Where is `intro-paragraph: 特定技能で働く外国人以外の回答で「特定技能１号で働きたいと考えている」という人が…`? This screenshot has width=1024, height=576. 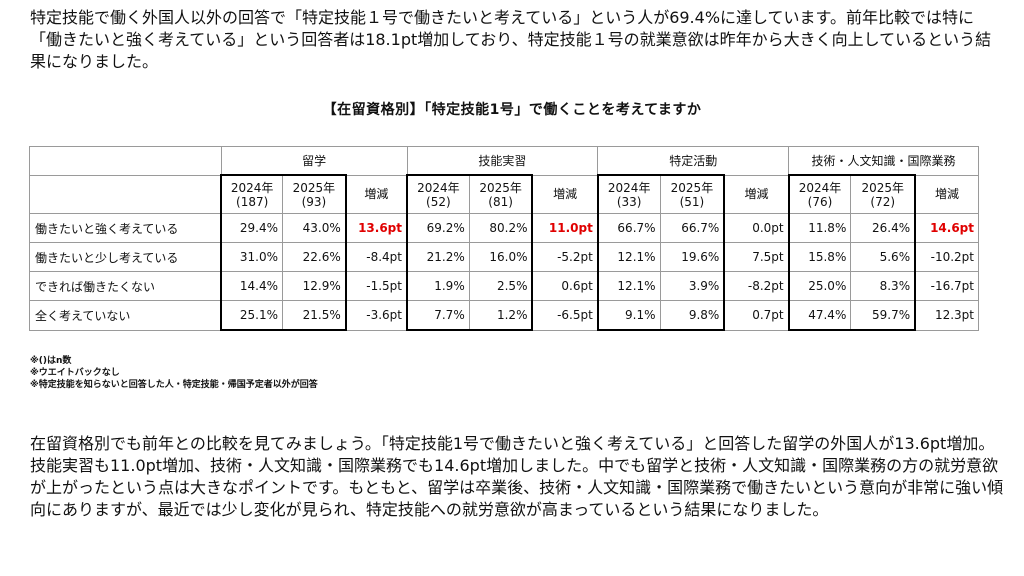 intro-paragraph: 特定技能で働く外国人以外の回答で「特定技能１号で働きたいと考えている」という人が… is located at coordinates (511, 39).